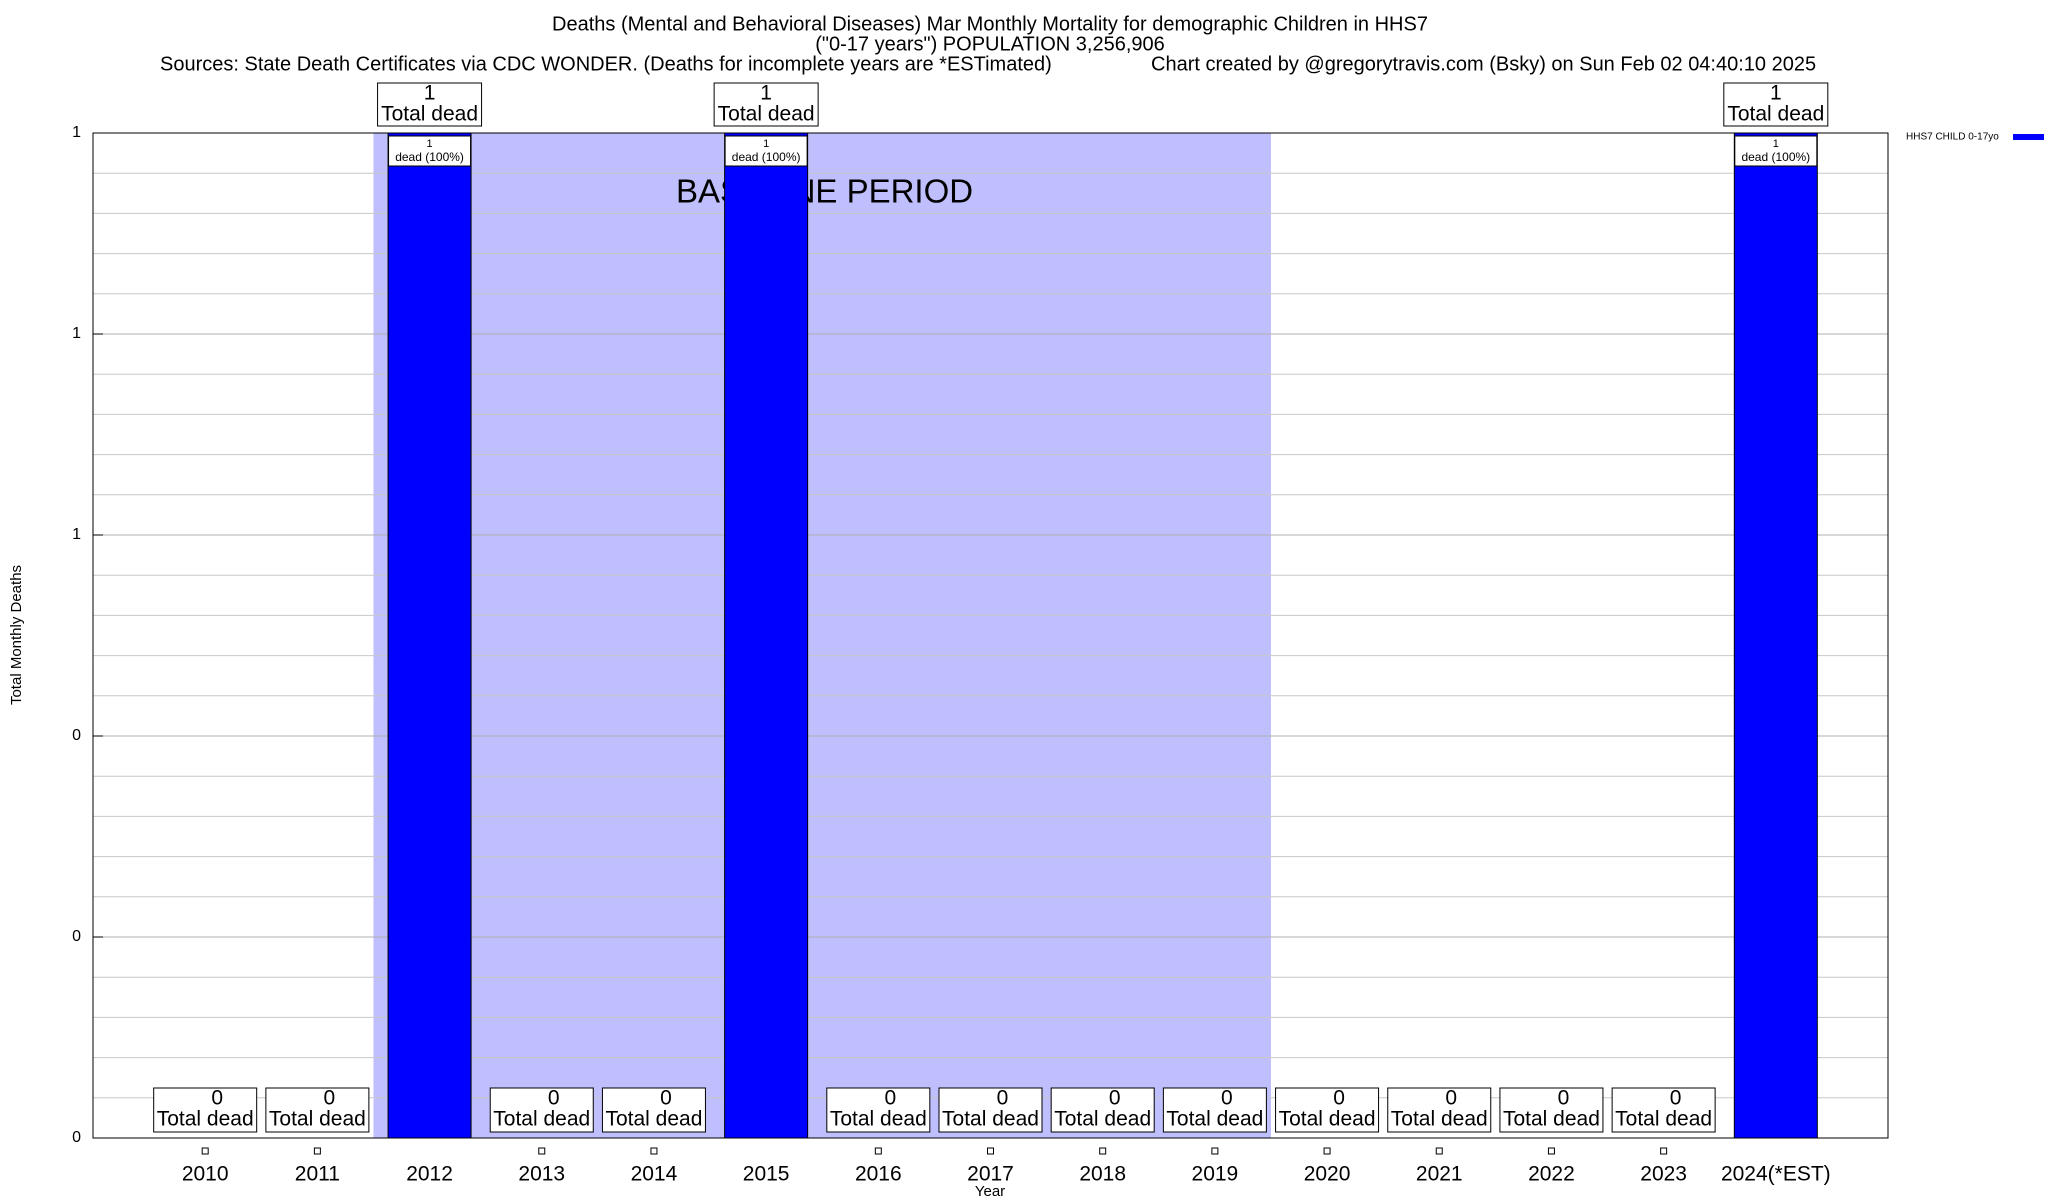  Describe the element at coordinates (1439, 1174) in the screenshot. I see `x-tick-label: 2021` at that location.